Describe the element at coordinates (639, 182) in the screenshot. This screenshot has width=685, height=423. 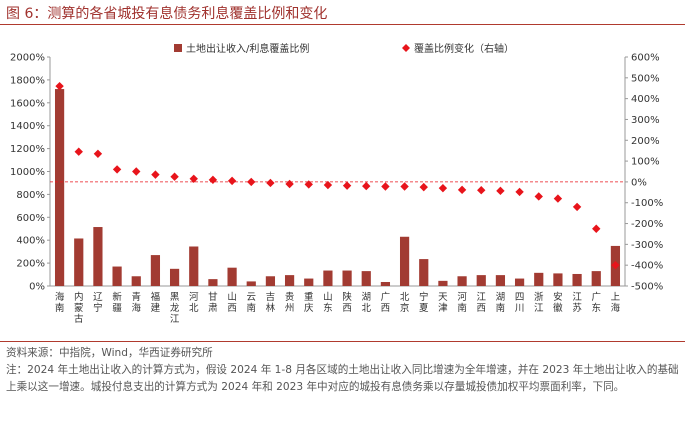
I see `right-tick-label: 0%` at that location.